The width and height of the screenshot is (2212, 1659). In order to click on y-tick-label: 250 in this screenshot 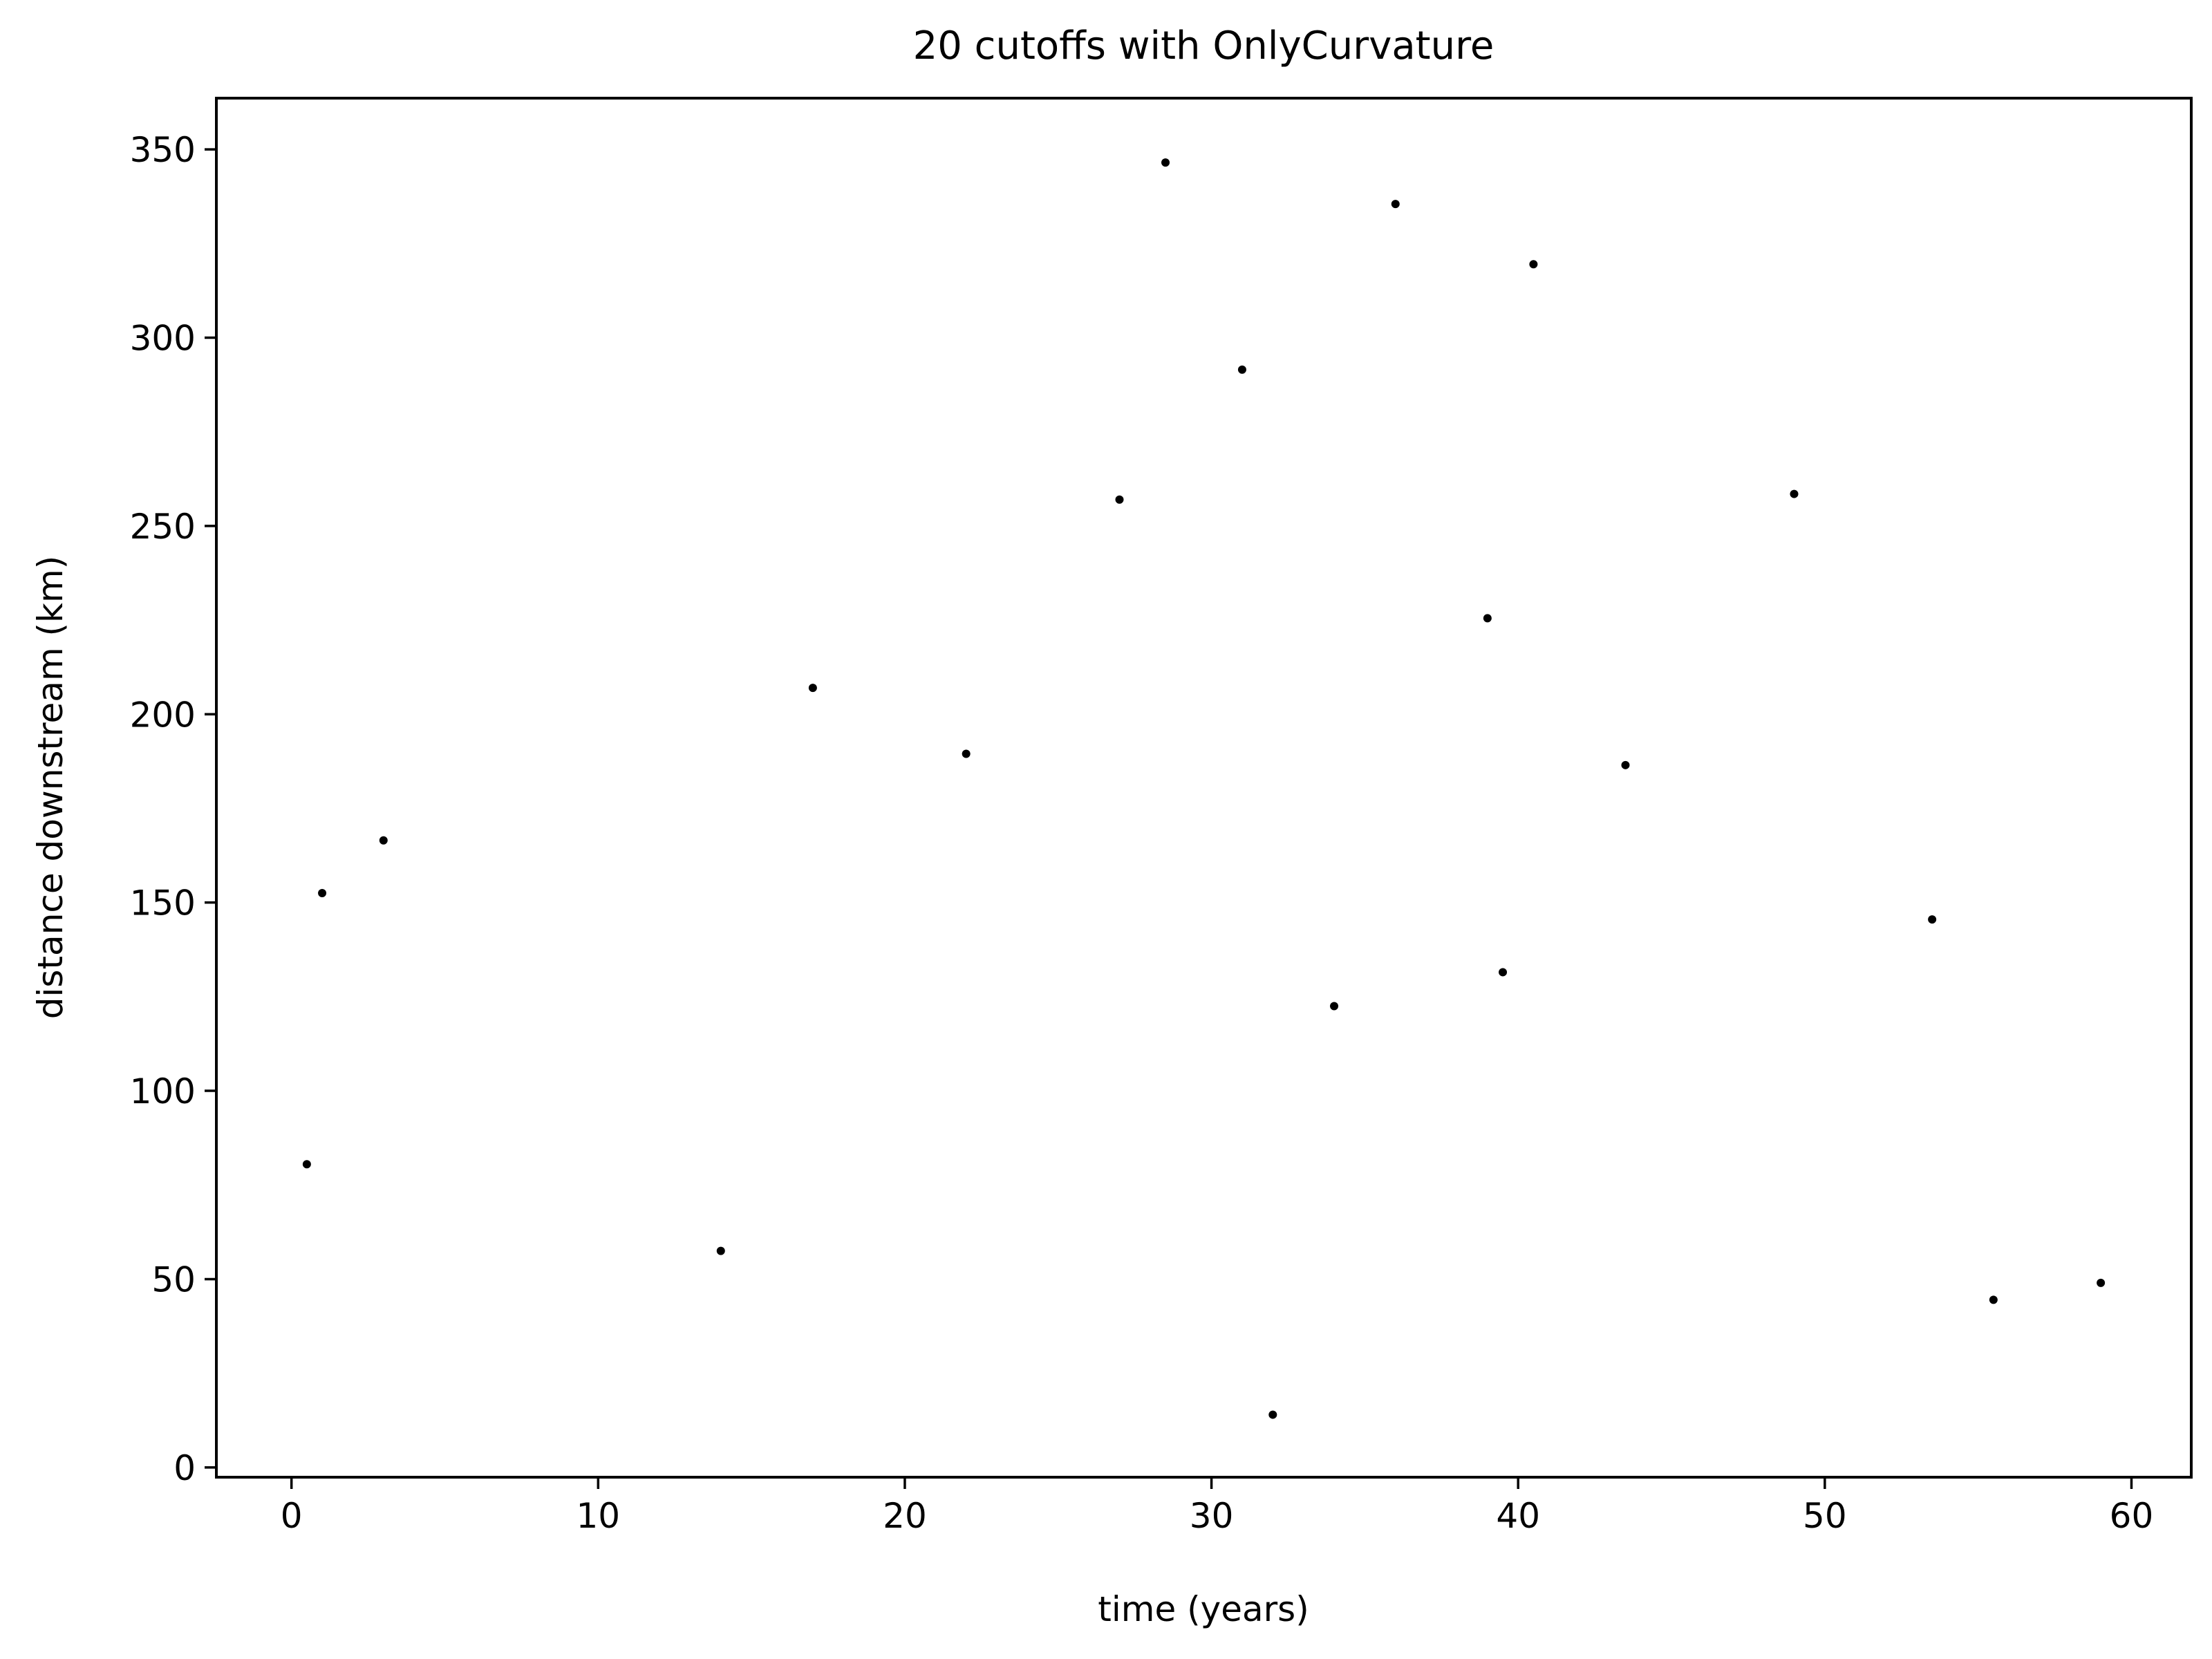, I will do `click(163, 527)`.